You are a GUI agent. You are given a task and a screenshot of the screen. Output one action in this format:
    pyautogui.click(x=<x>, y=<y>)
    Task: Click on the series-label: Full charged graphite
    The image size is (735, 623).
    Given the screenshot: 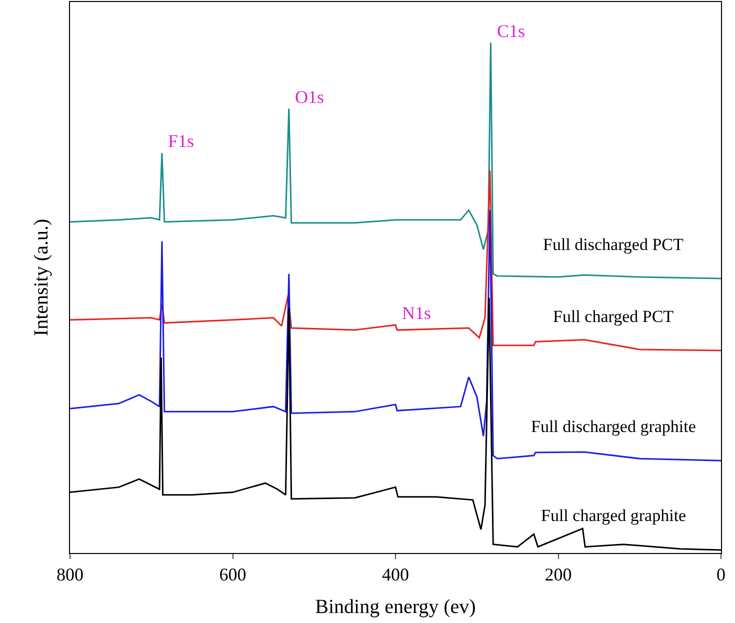 What is the action you would take?
    pyautogui.click(x=613, y=515)
    